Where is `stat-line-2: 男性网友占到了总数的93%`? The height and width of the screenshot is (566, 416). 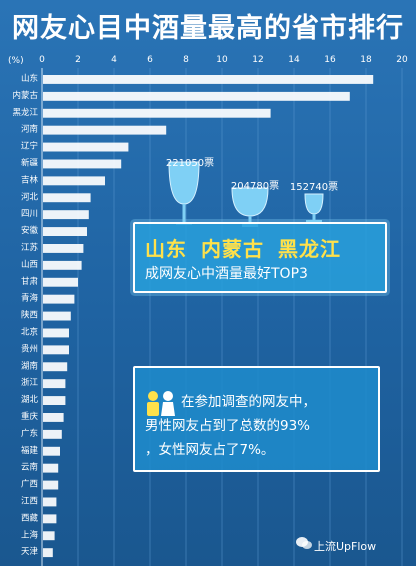
stat-line-2: 男性网友占到了总数的93% is located at coordinates (228, 426).